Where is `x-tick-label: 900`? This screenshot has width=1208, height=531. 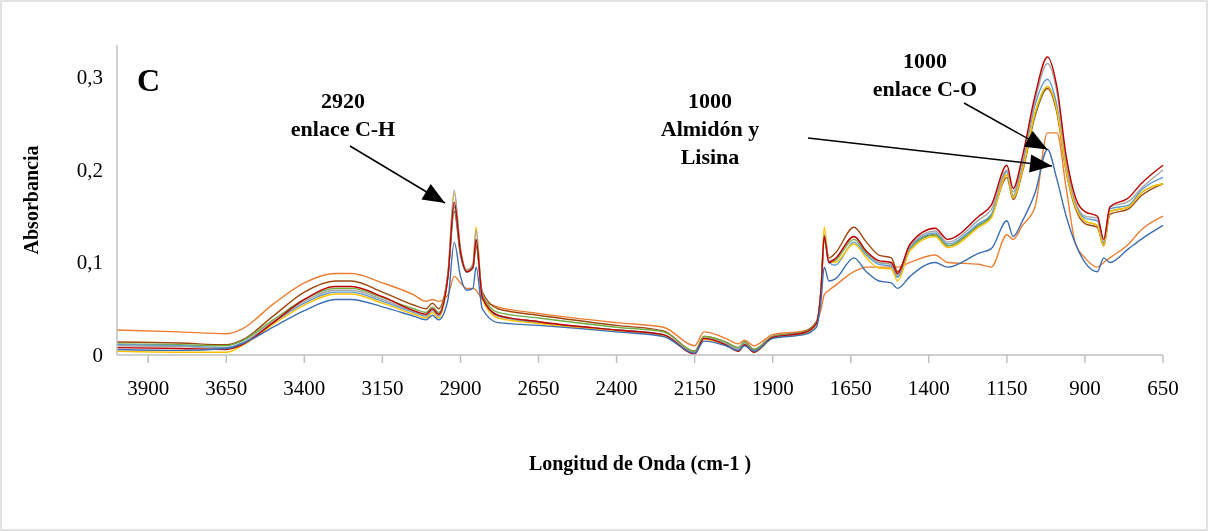
x-tick-label: 900 is located at coordinates (1085, 388).